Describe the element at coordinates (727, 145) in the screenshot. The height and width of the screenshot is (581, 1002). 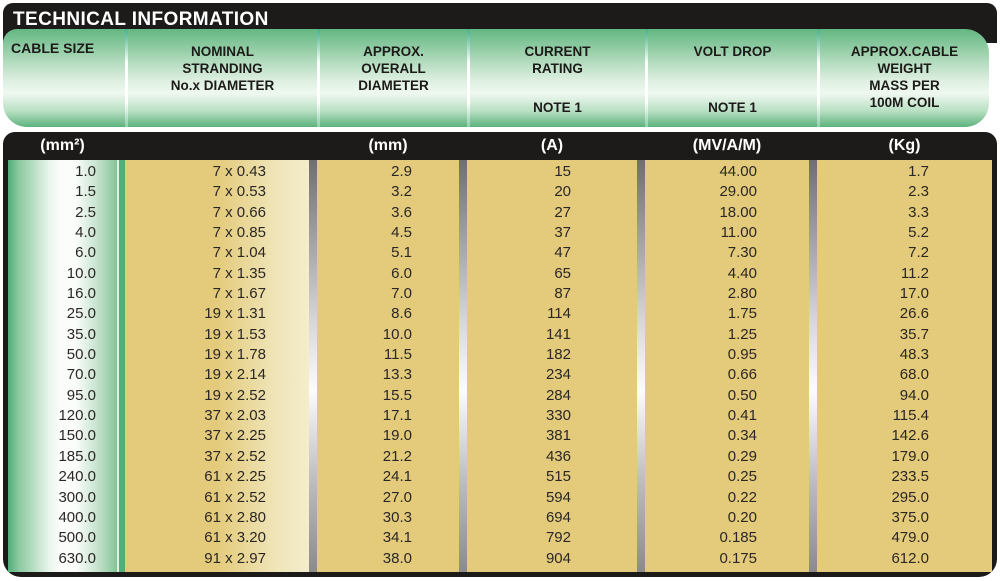
I see `unit-volt-drop: (MV/A/M)` at that location.